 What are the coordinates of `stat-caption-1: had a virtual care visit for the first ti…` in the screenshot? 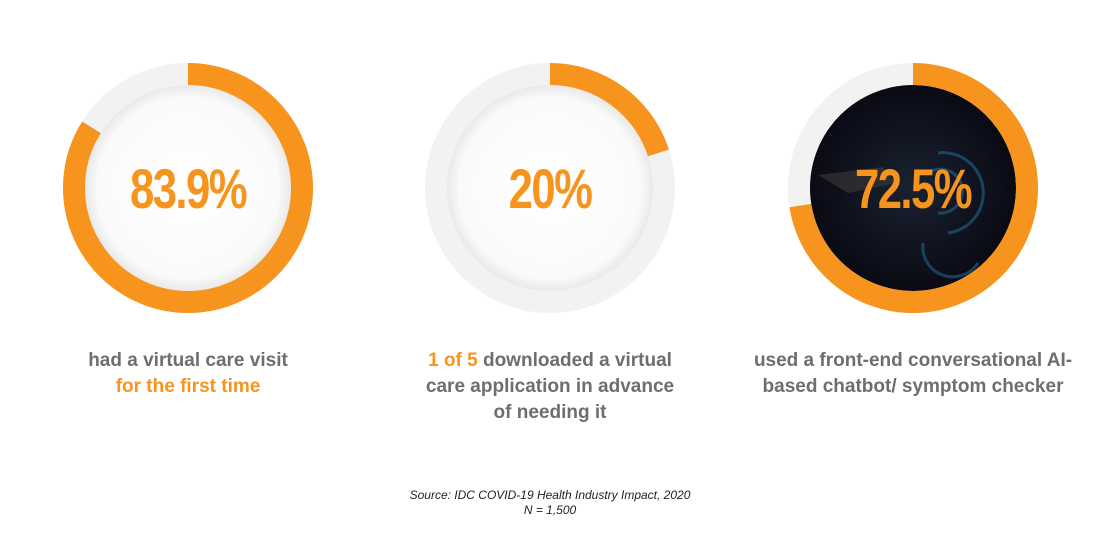 It's located at (188, 374).